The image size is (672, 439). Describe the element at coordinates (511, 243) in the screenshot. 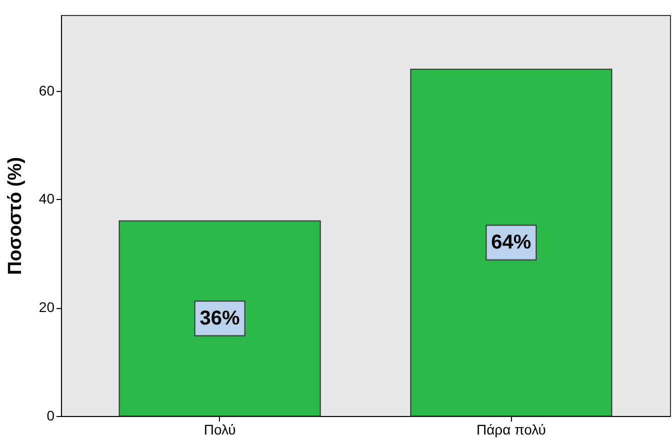

I see `data-label: 64%` at that location.